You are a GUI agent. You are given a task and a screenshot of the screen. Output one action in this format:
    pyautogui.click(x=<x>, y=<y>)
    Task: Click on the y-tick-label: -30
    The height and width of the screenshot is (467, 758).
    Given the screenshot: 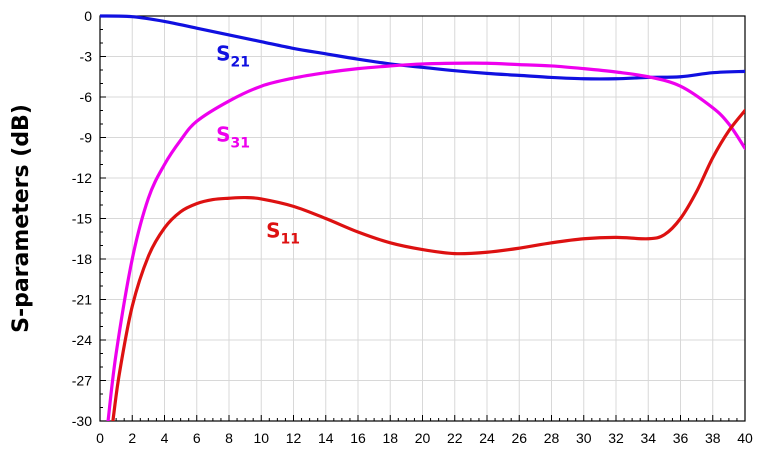 What is the action you would take?
    pyautogui.click(x=82, y=421)
    